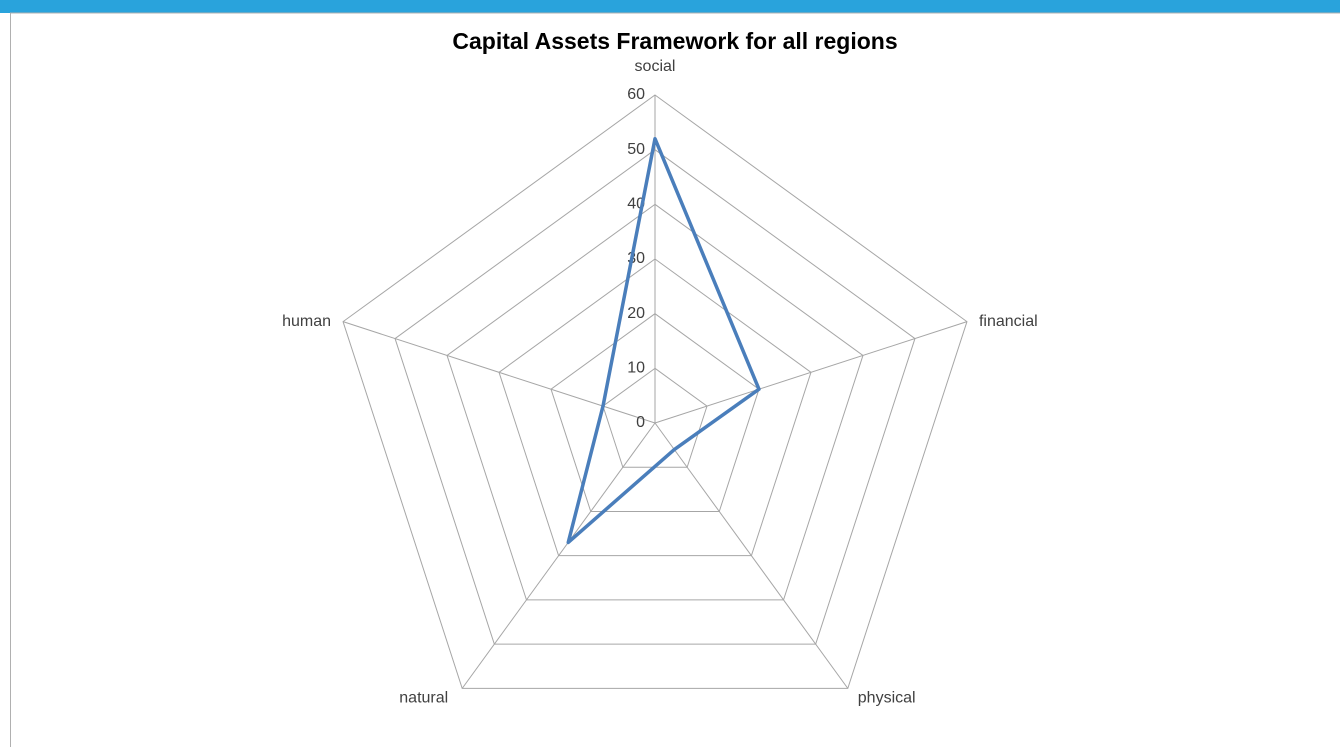 This screenshot has height=752, width=1340. What do you see at coordinates (670, 6) in the screenshot?
I see `header-bar` at bounding box center [670, 6].